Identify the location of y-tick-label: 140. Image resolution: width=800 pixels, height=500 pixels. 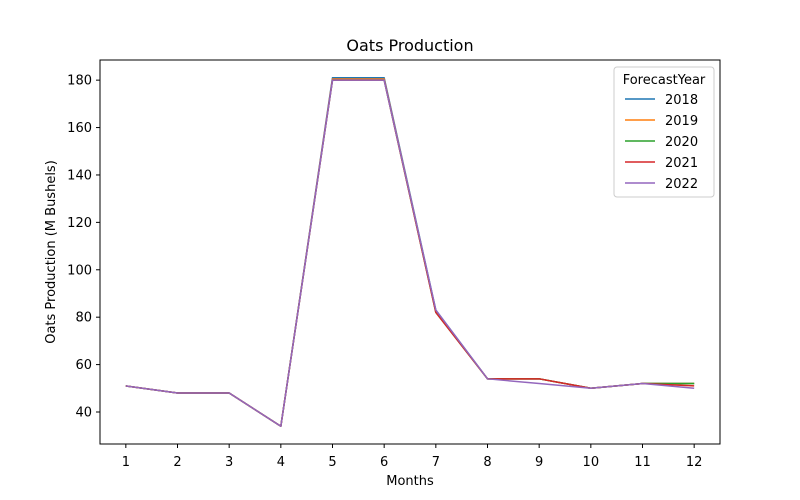
(79, 175).